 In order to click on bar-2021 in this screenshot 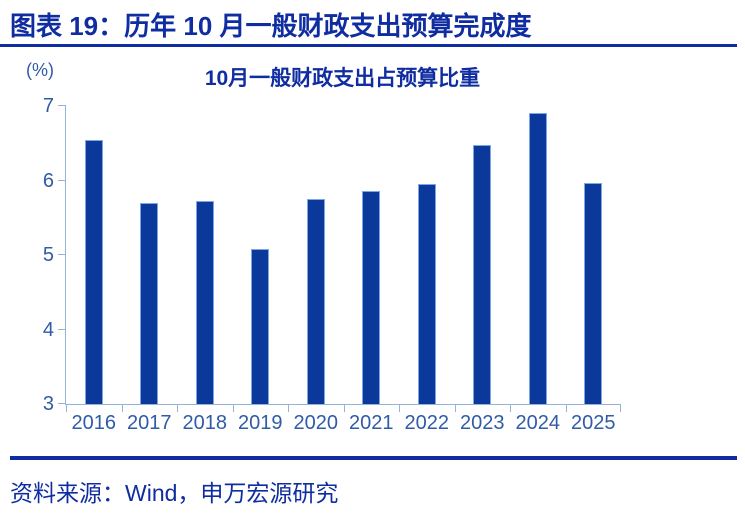, I will do `click(371, 297)`.